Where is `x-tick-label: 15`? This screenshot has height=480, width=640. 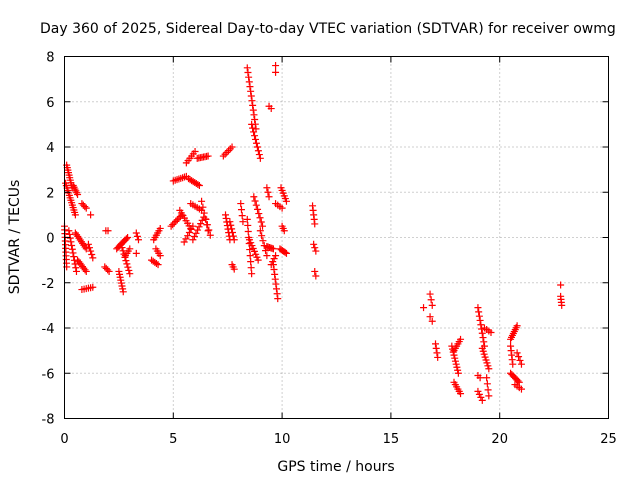 x-tick-label: 15 is located at coordinates (391, 439).